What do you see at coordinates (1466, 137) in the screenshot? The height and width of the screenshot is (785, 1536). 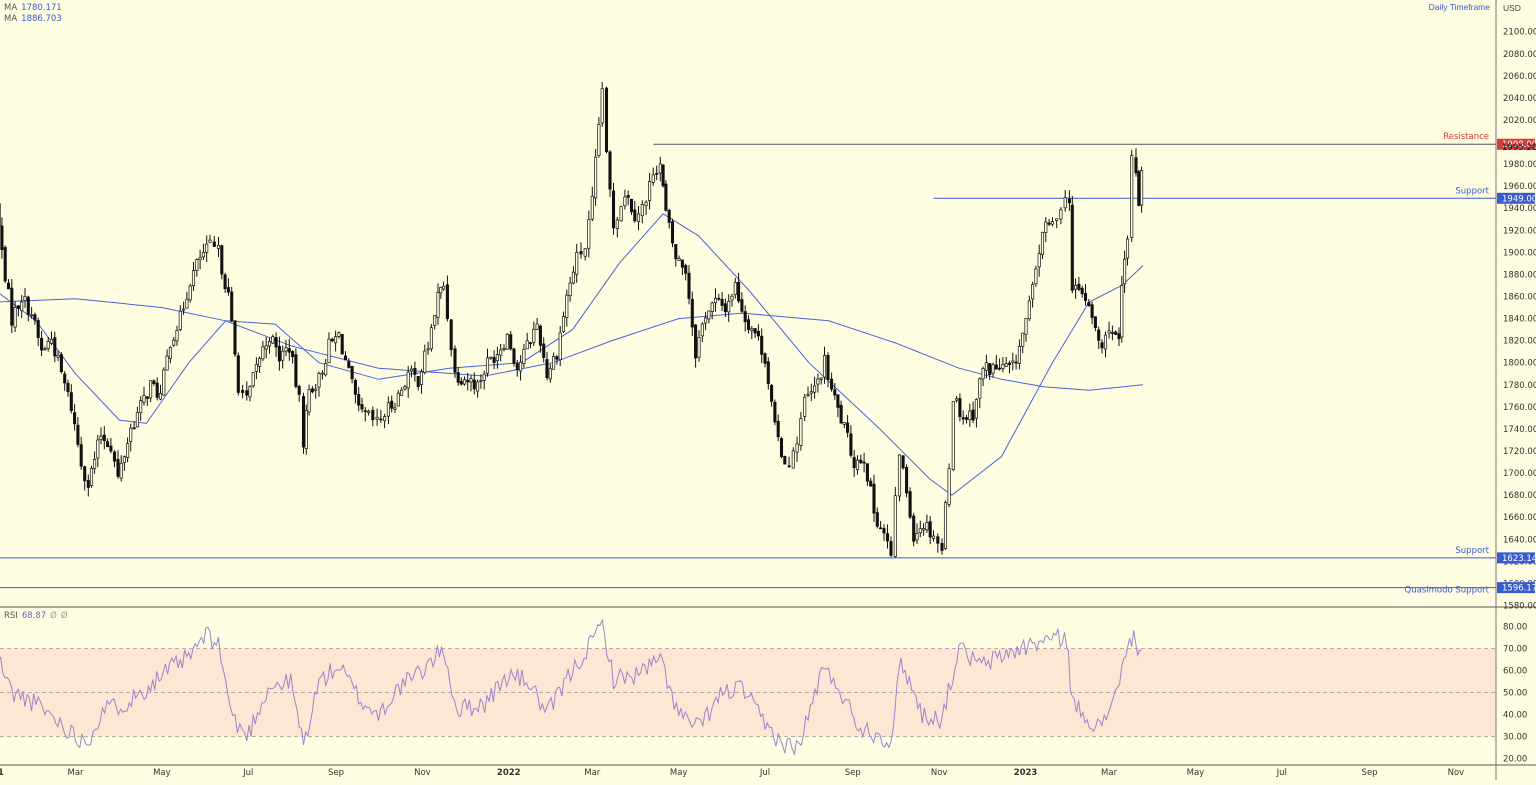 I see `level-label: Resistance` at bounding box center [1466, 137].